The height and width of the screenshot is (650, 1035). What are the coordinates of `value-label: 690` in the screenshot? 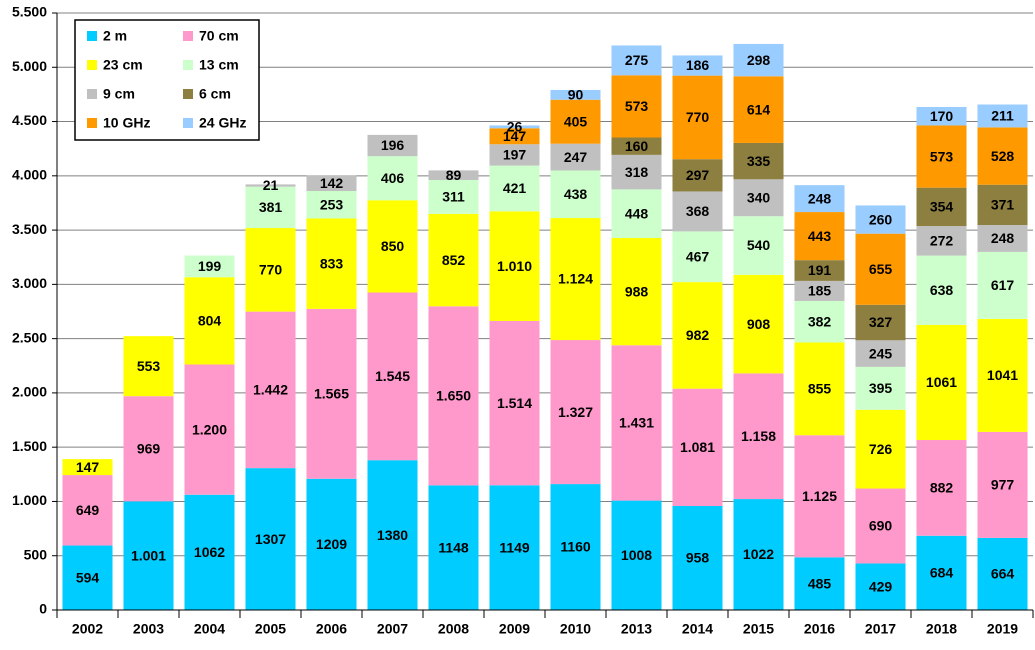 It's located at (881, 526).